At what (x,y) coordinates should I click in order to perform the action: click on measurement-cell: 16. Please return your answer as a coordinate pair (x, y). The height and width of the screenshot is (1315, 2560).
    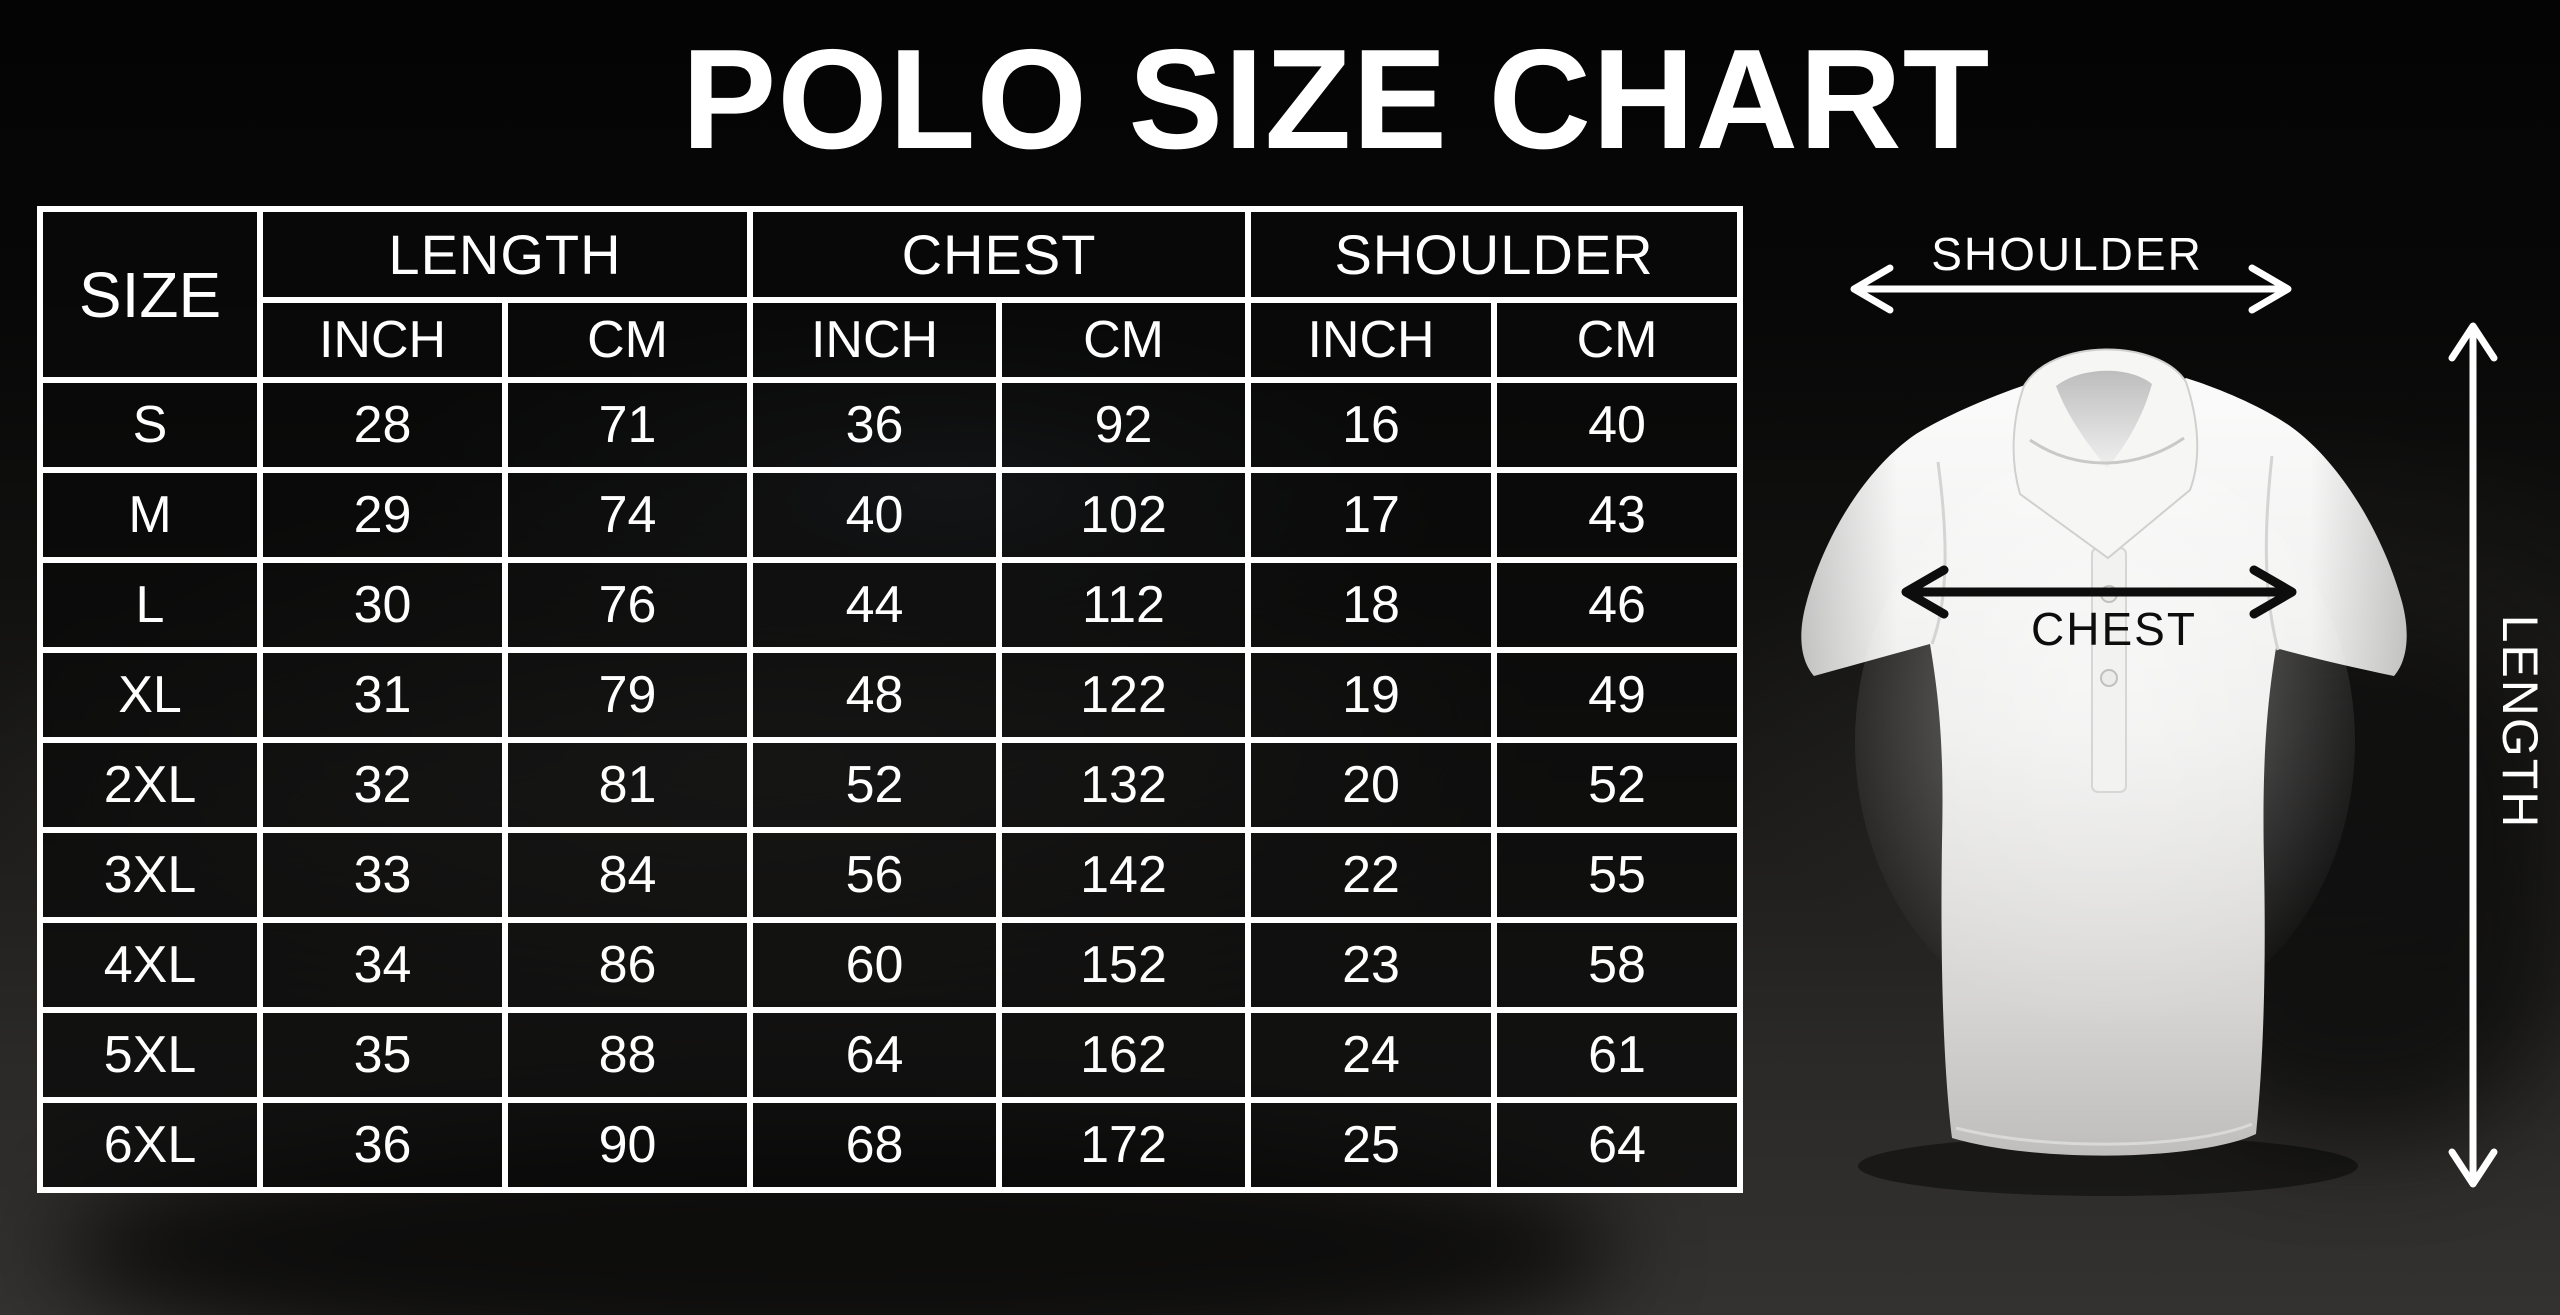
    Looking at the image, I should click on (1371, 425).